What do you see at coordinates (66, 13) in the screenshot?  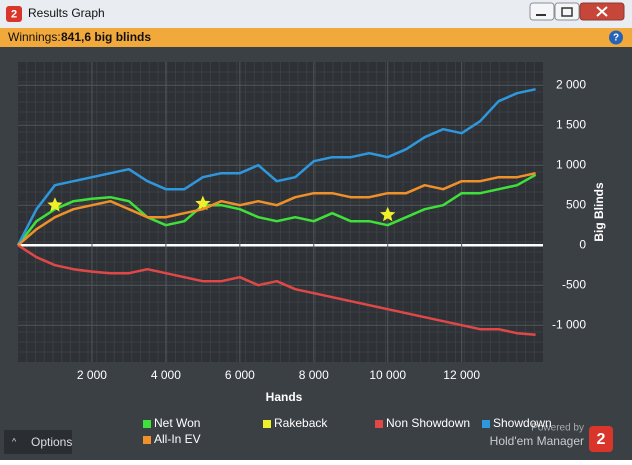 I see `window-title: Results Graph` at bounding box center [66, 13].